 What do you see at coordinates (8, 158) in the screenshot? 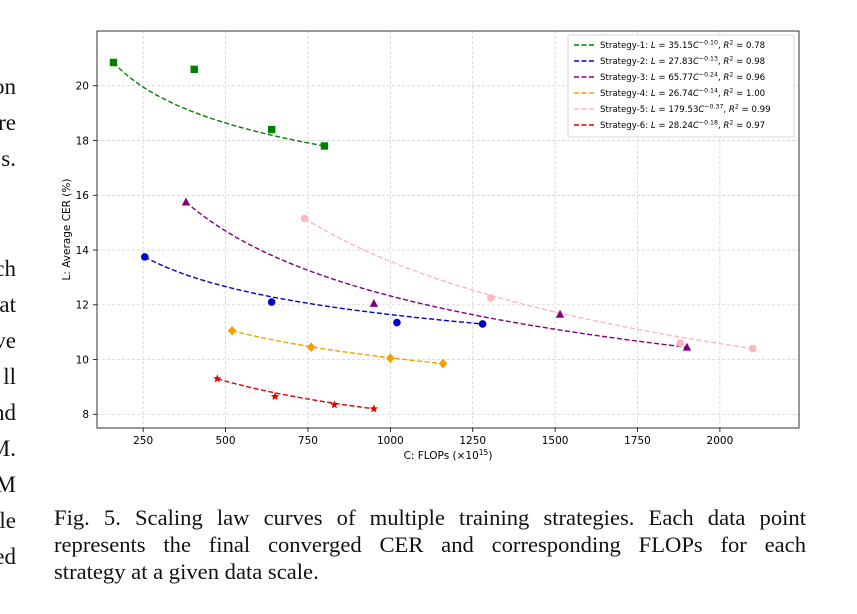
I see `left-text-fragment: s.` at bounding box center [8, 158].